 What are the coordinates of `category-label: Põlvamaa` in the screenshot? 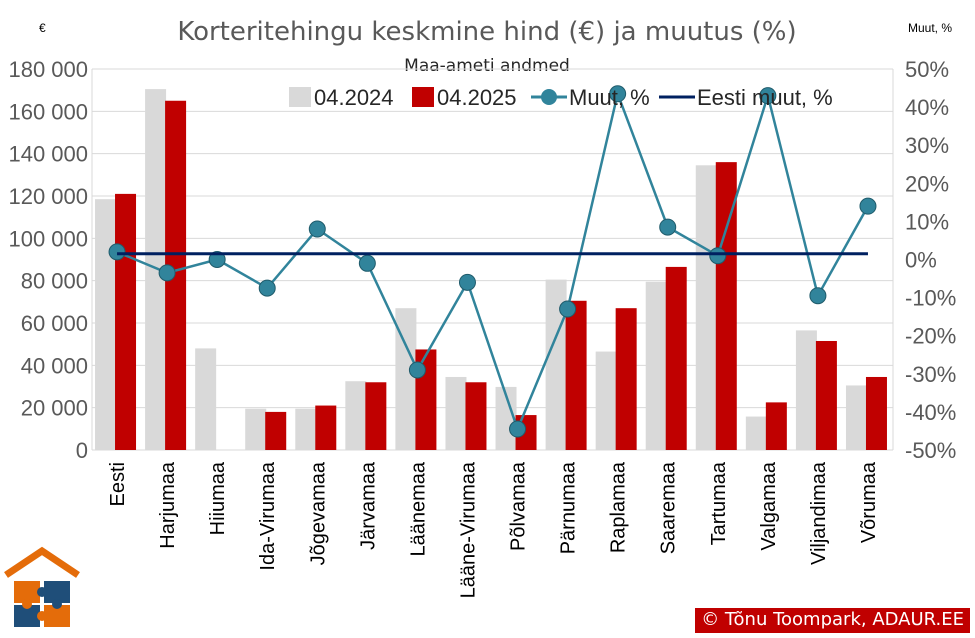 It's located at (519, 506).